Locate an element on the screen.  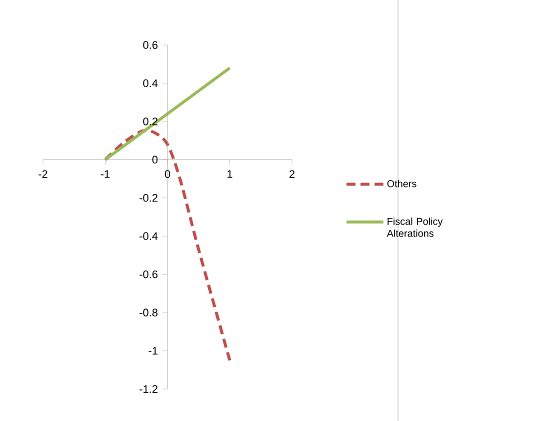
x-tick-label: -1 is located at coordinates (105, 174).